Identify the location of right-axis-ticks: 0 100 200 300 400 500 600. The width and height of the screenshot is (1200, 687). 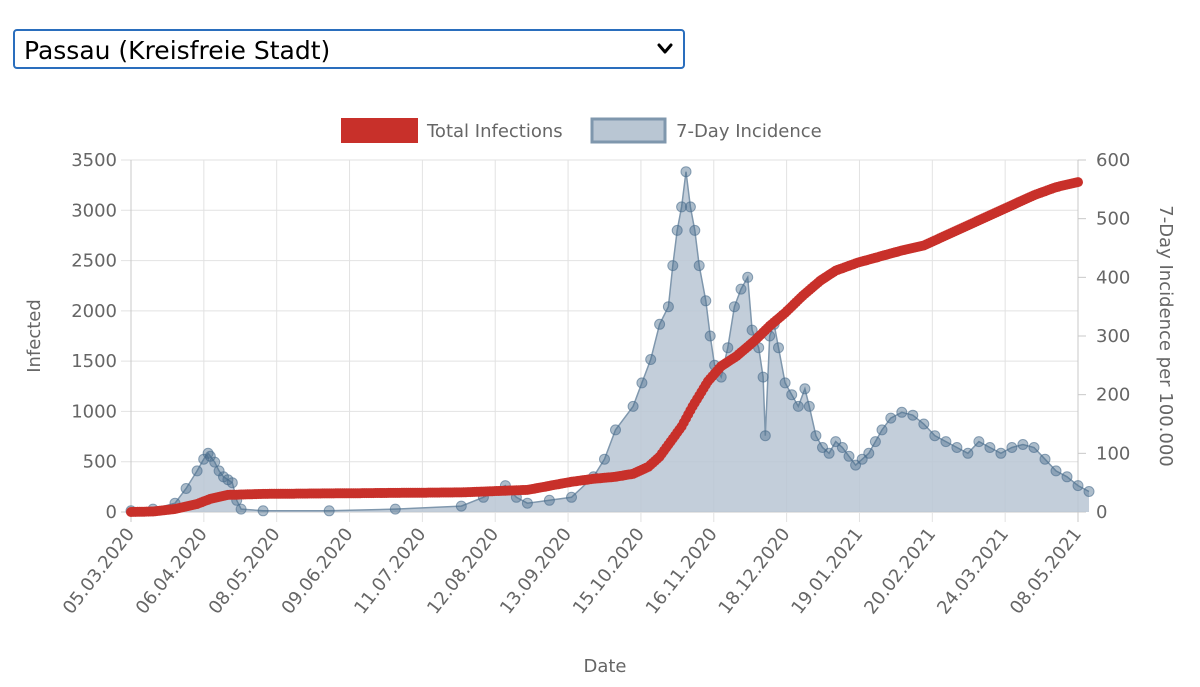
(1113, 336).